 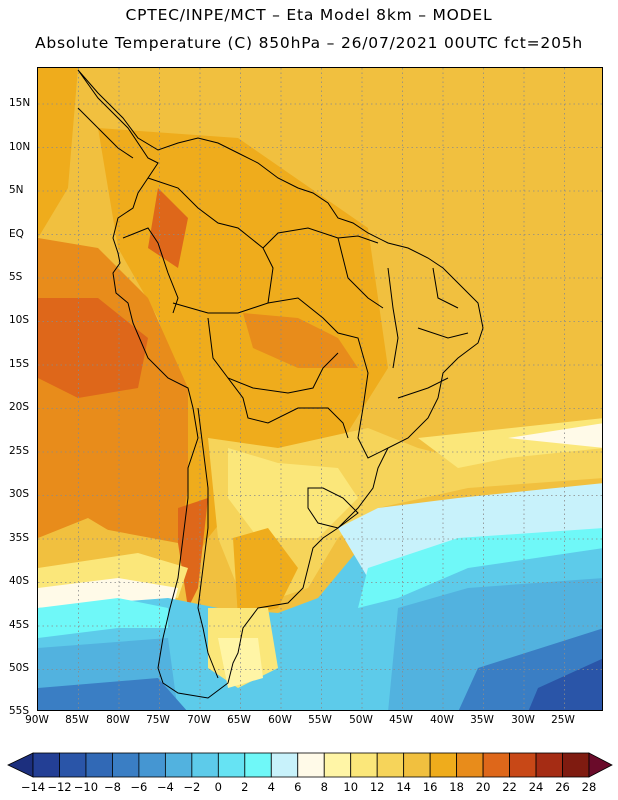 I want to click on lon-label-35w: 35W, so click(x=482, y=720).